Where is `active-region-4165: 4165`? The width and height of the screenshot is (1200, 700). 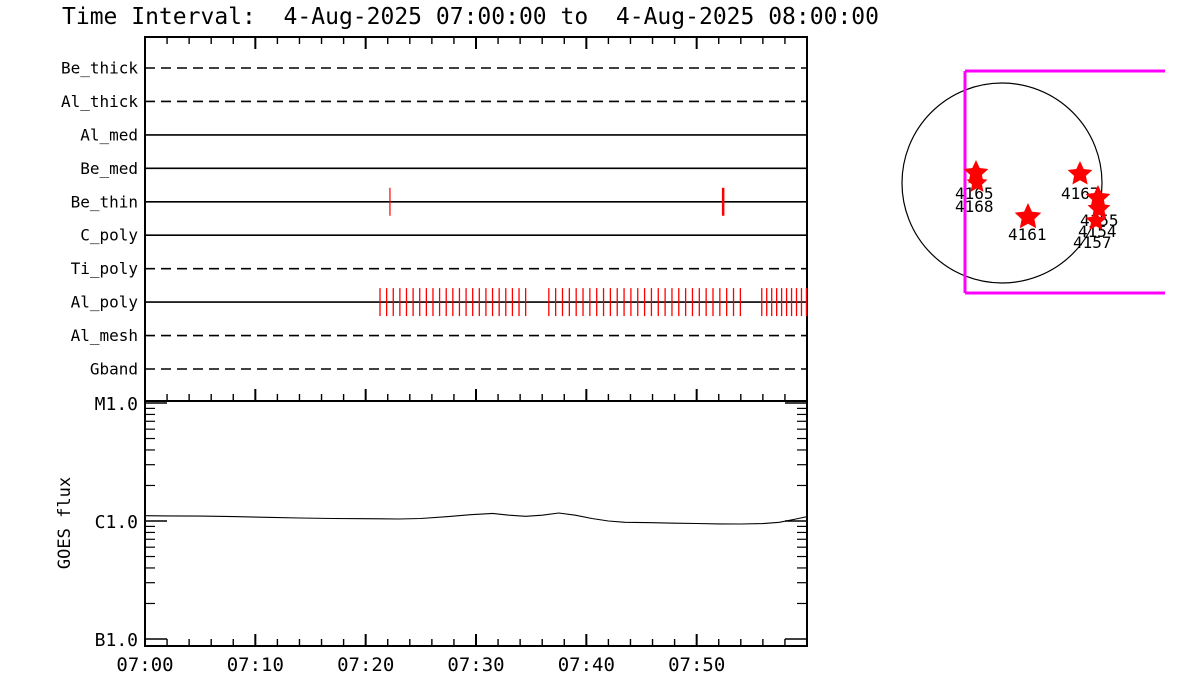
active-region-4165: 4165 is located at coordinates (974, 181).